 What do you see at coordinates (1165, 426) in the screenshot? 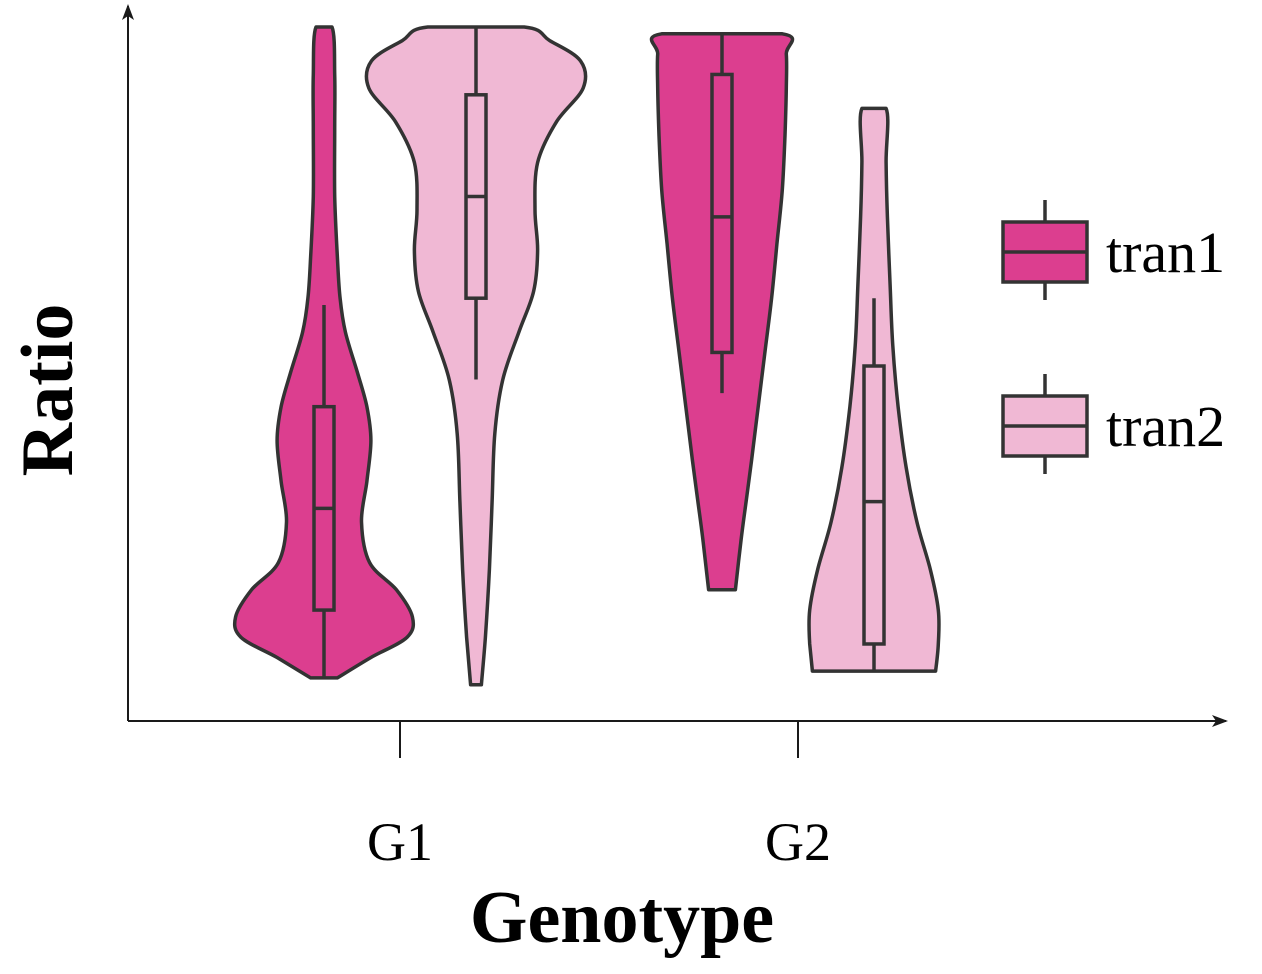
I see `legend-label-tran2: tran2` at bounding box center [1165, 426].